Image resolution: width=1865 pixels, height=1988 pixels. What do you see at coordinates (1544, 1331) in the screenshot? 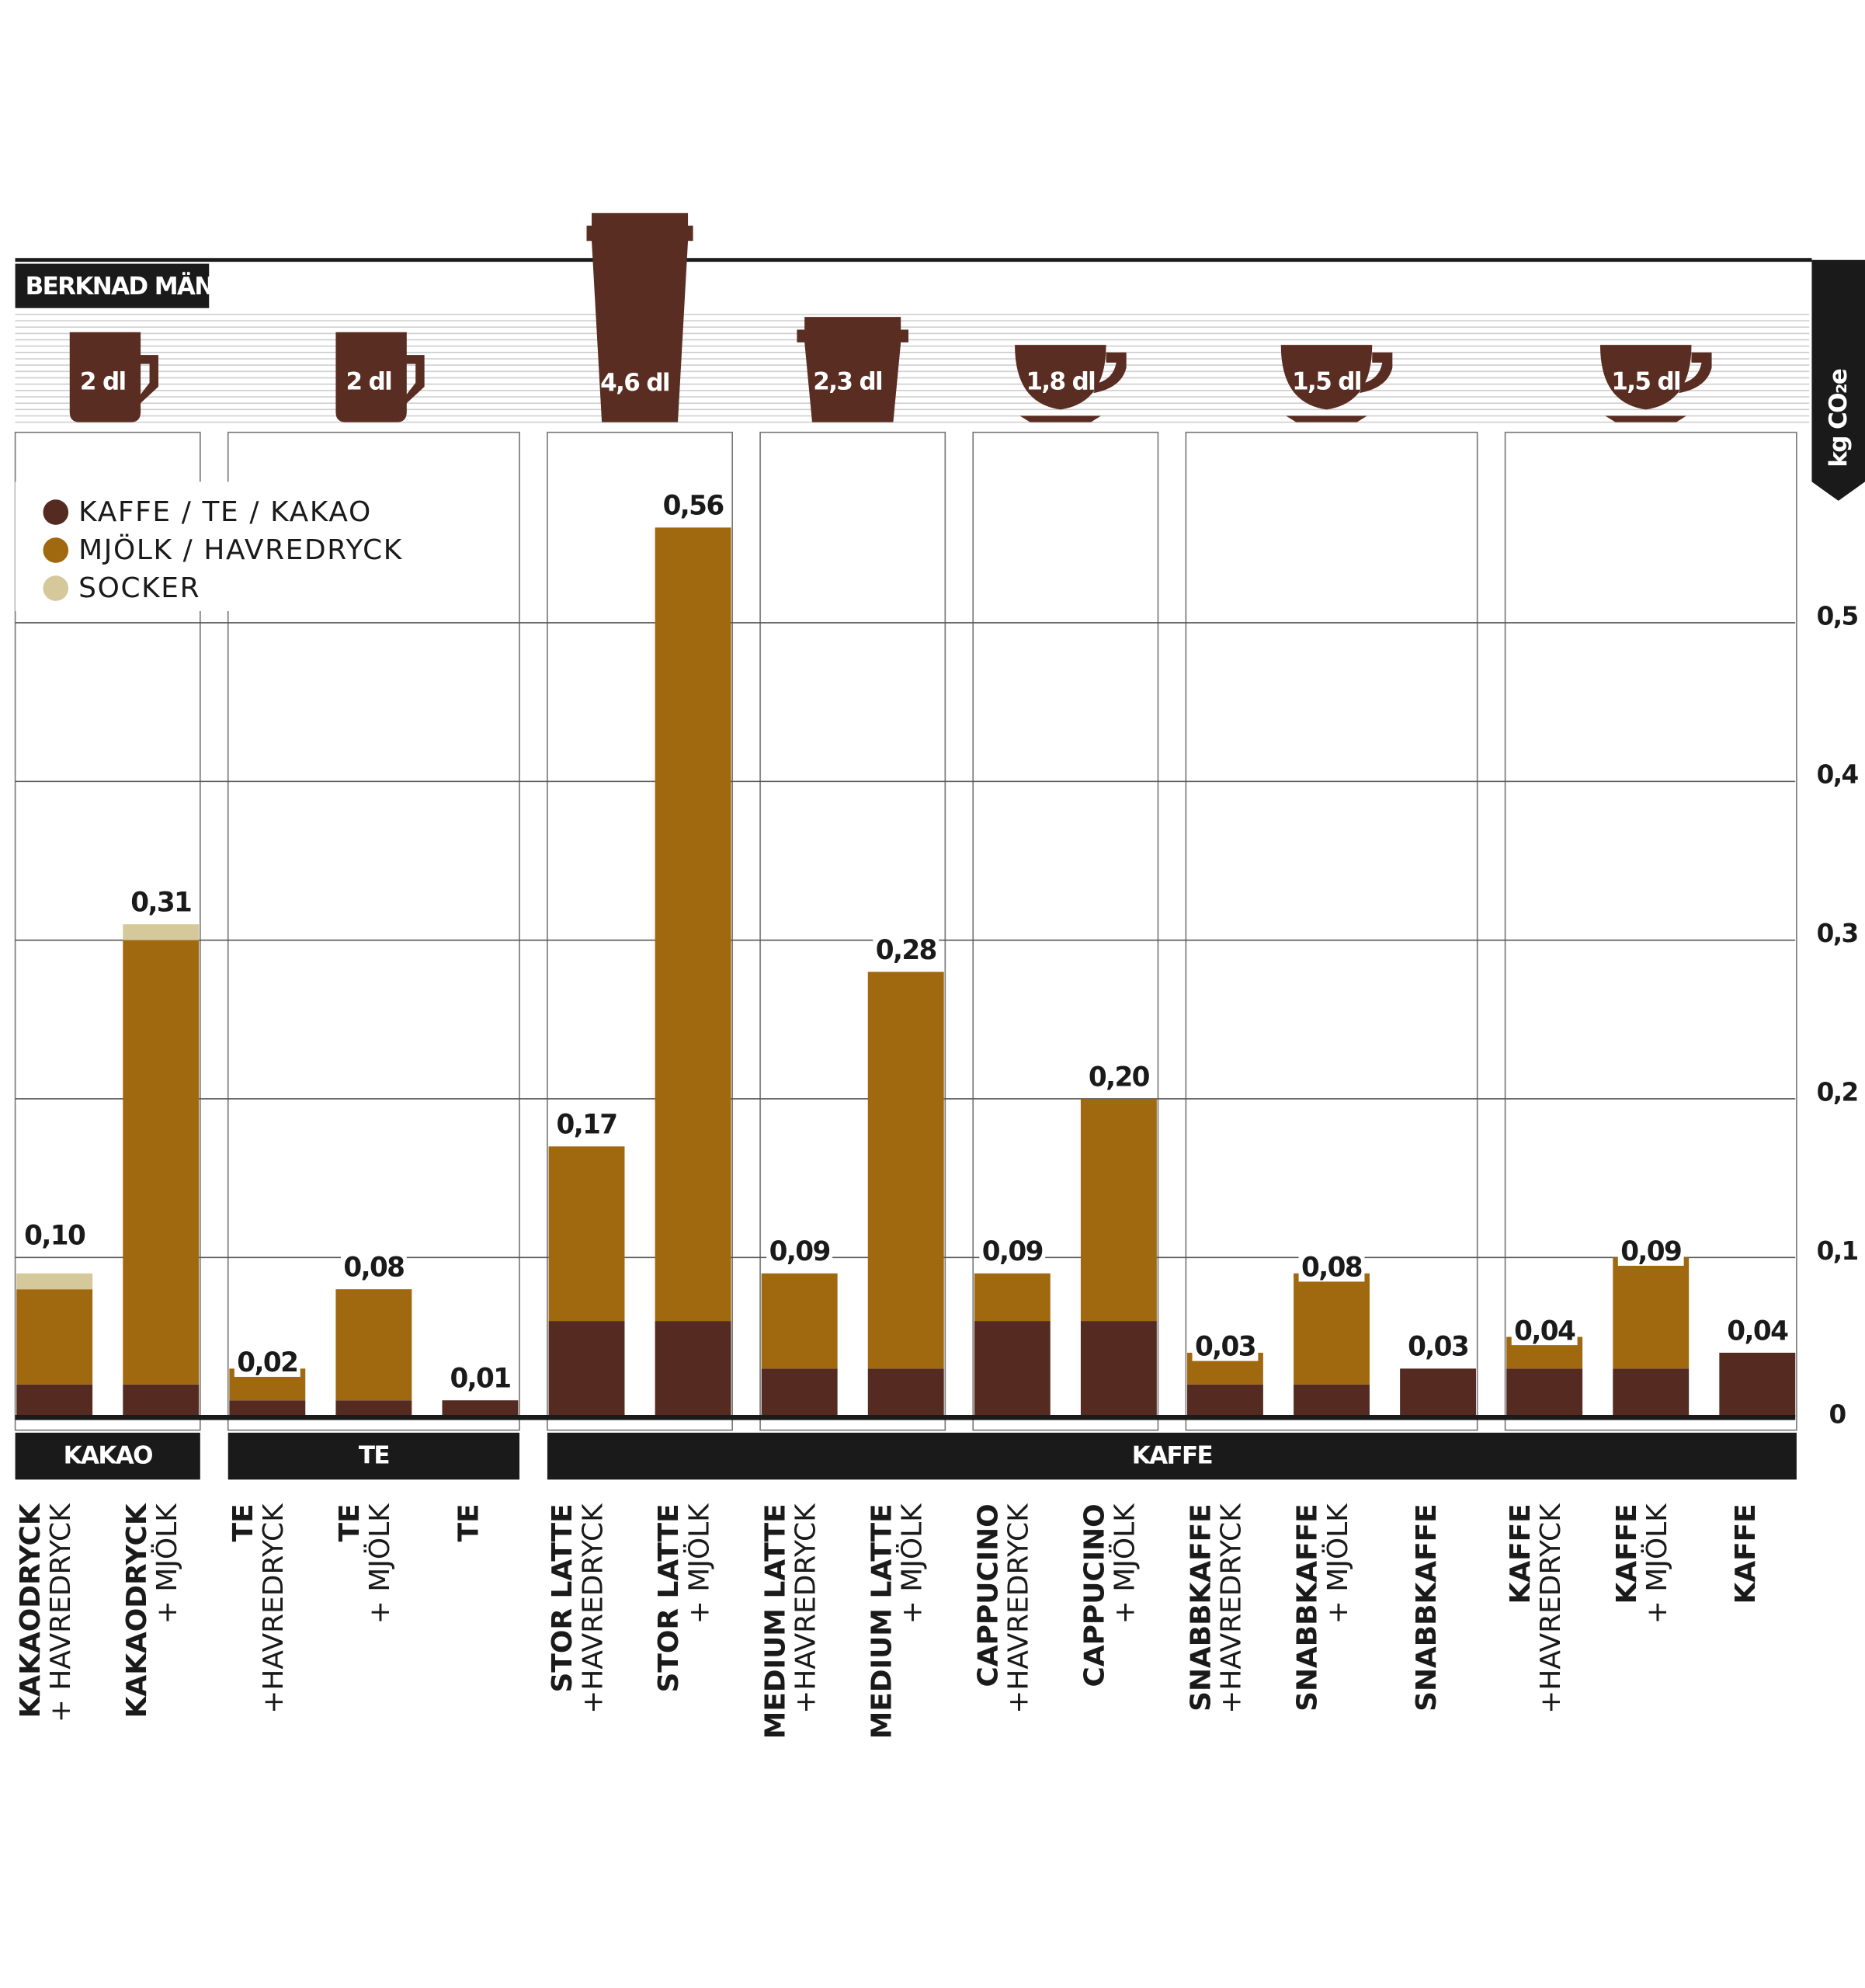
I see `value-label: 0,04` at bounding box center [1544, 1331].